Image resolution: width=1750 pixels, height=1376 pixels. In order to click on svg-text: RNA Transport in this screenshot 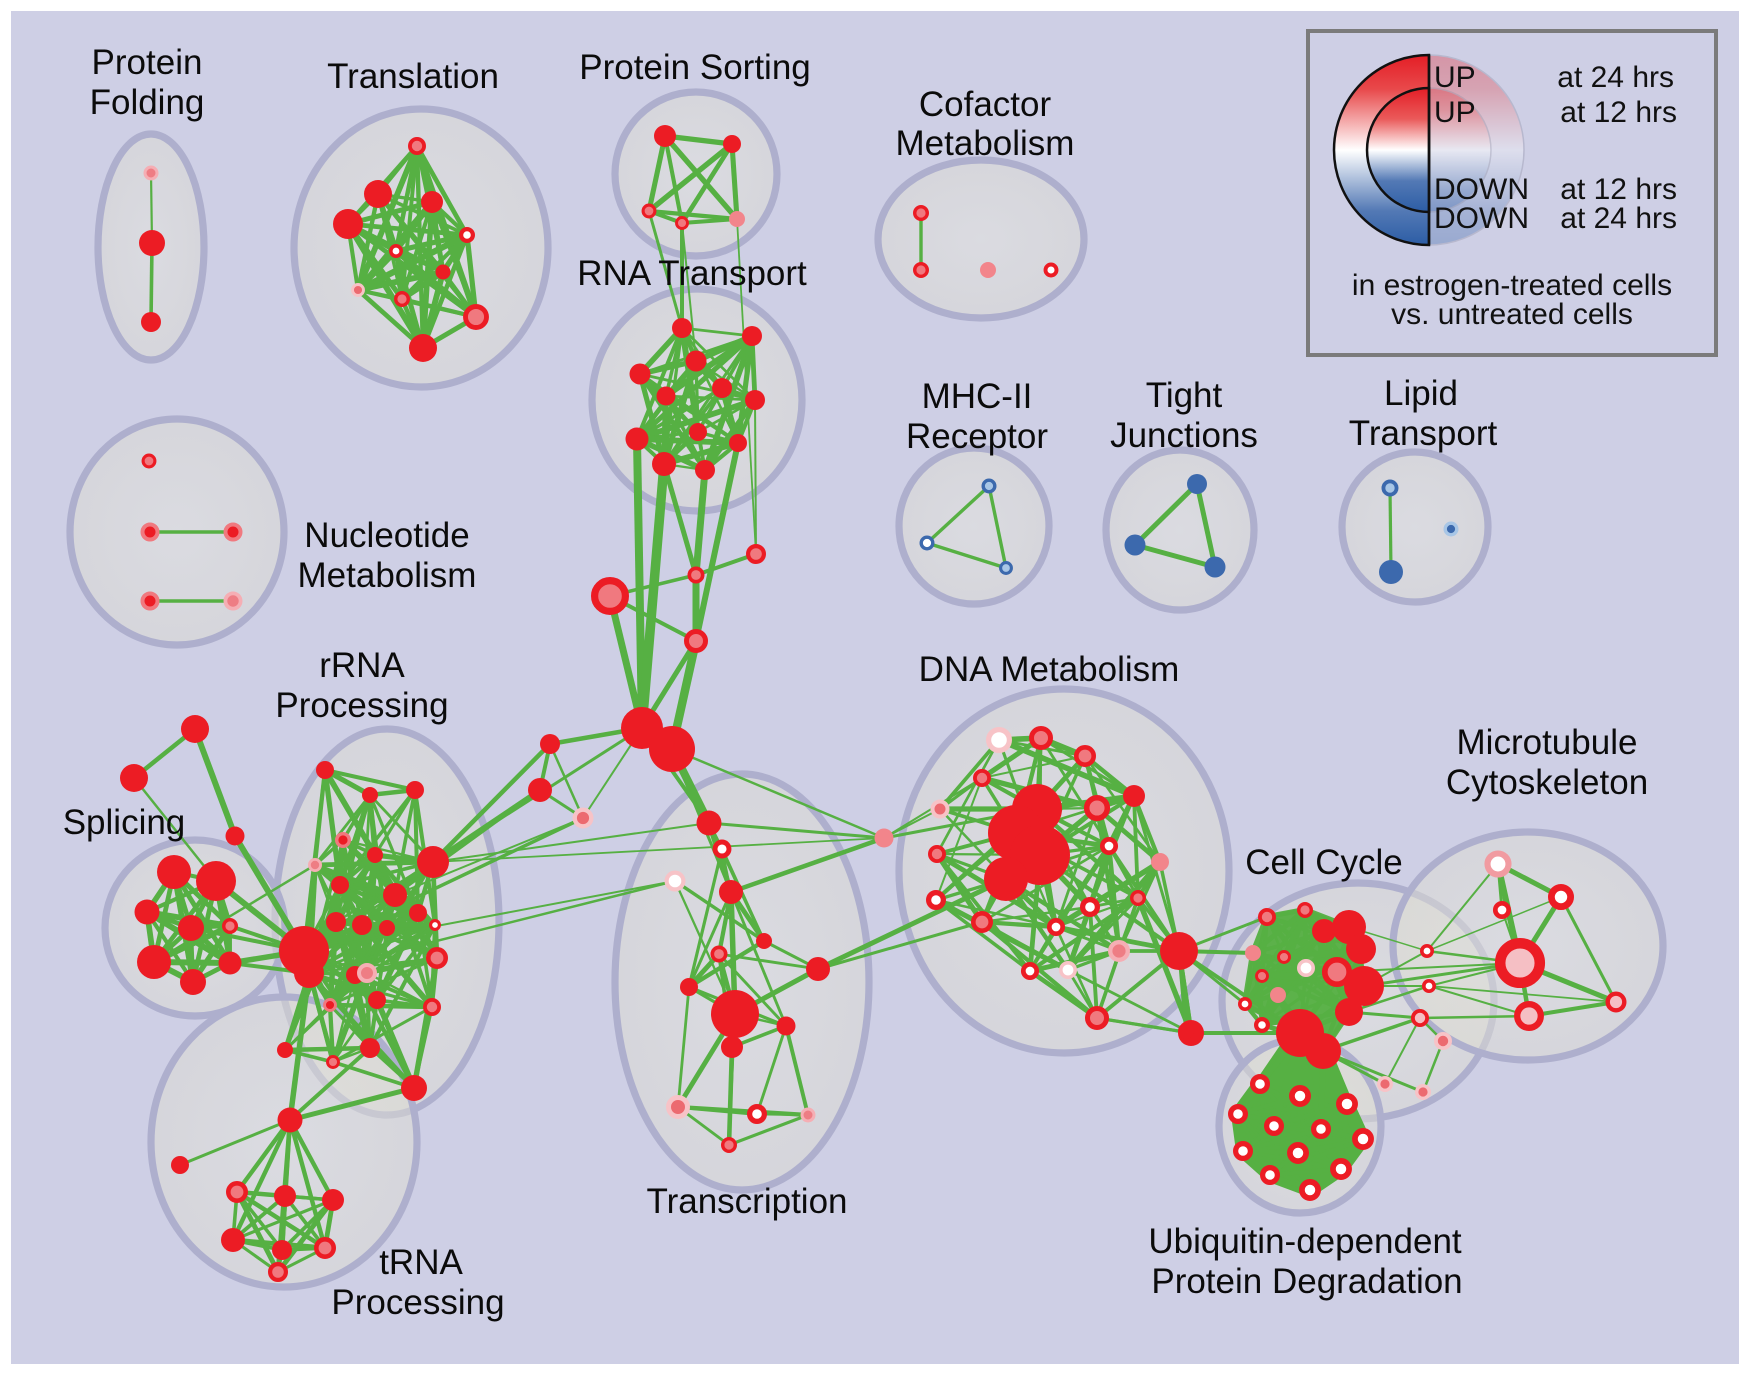, I will do `click(692, 273)`.